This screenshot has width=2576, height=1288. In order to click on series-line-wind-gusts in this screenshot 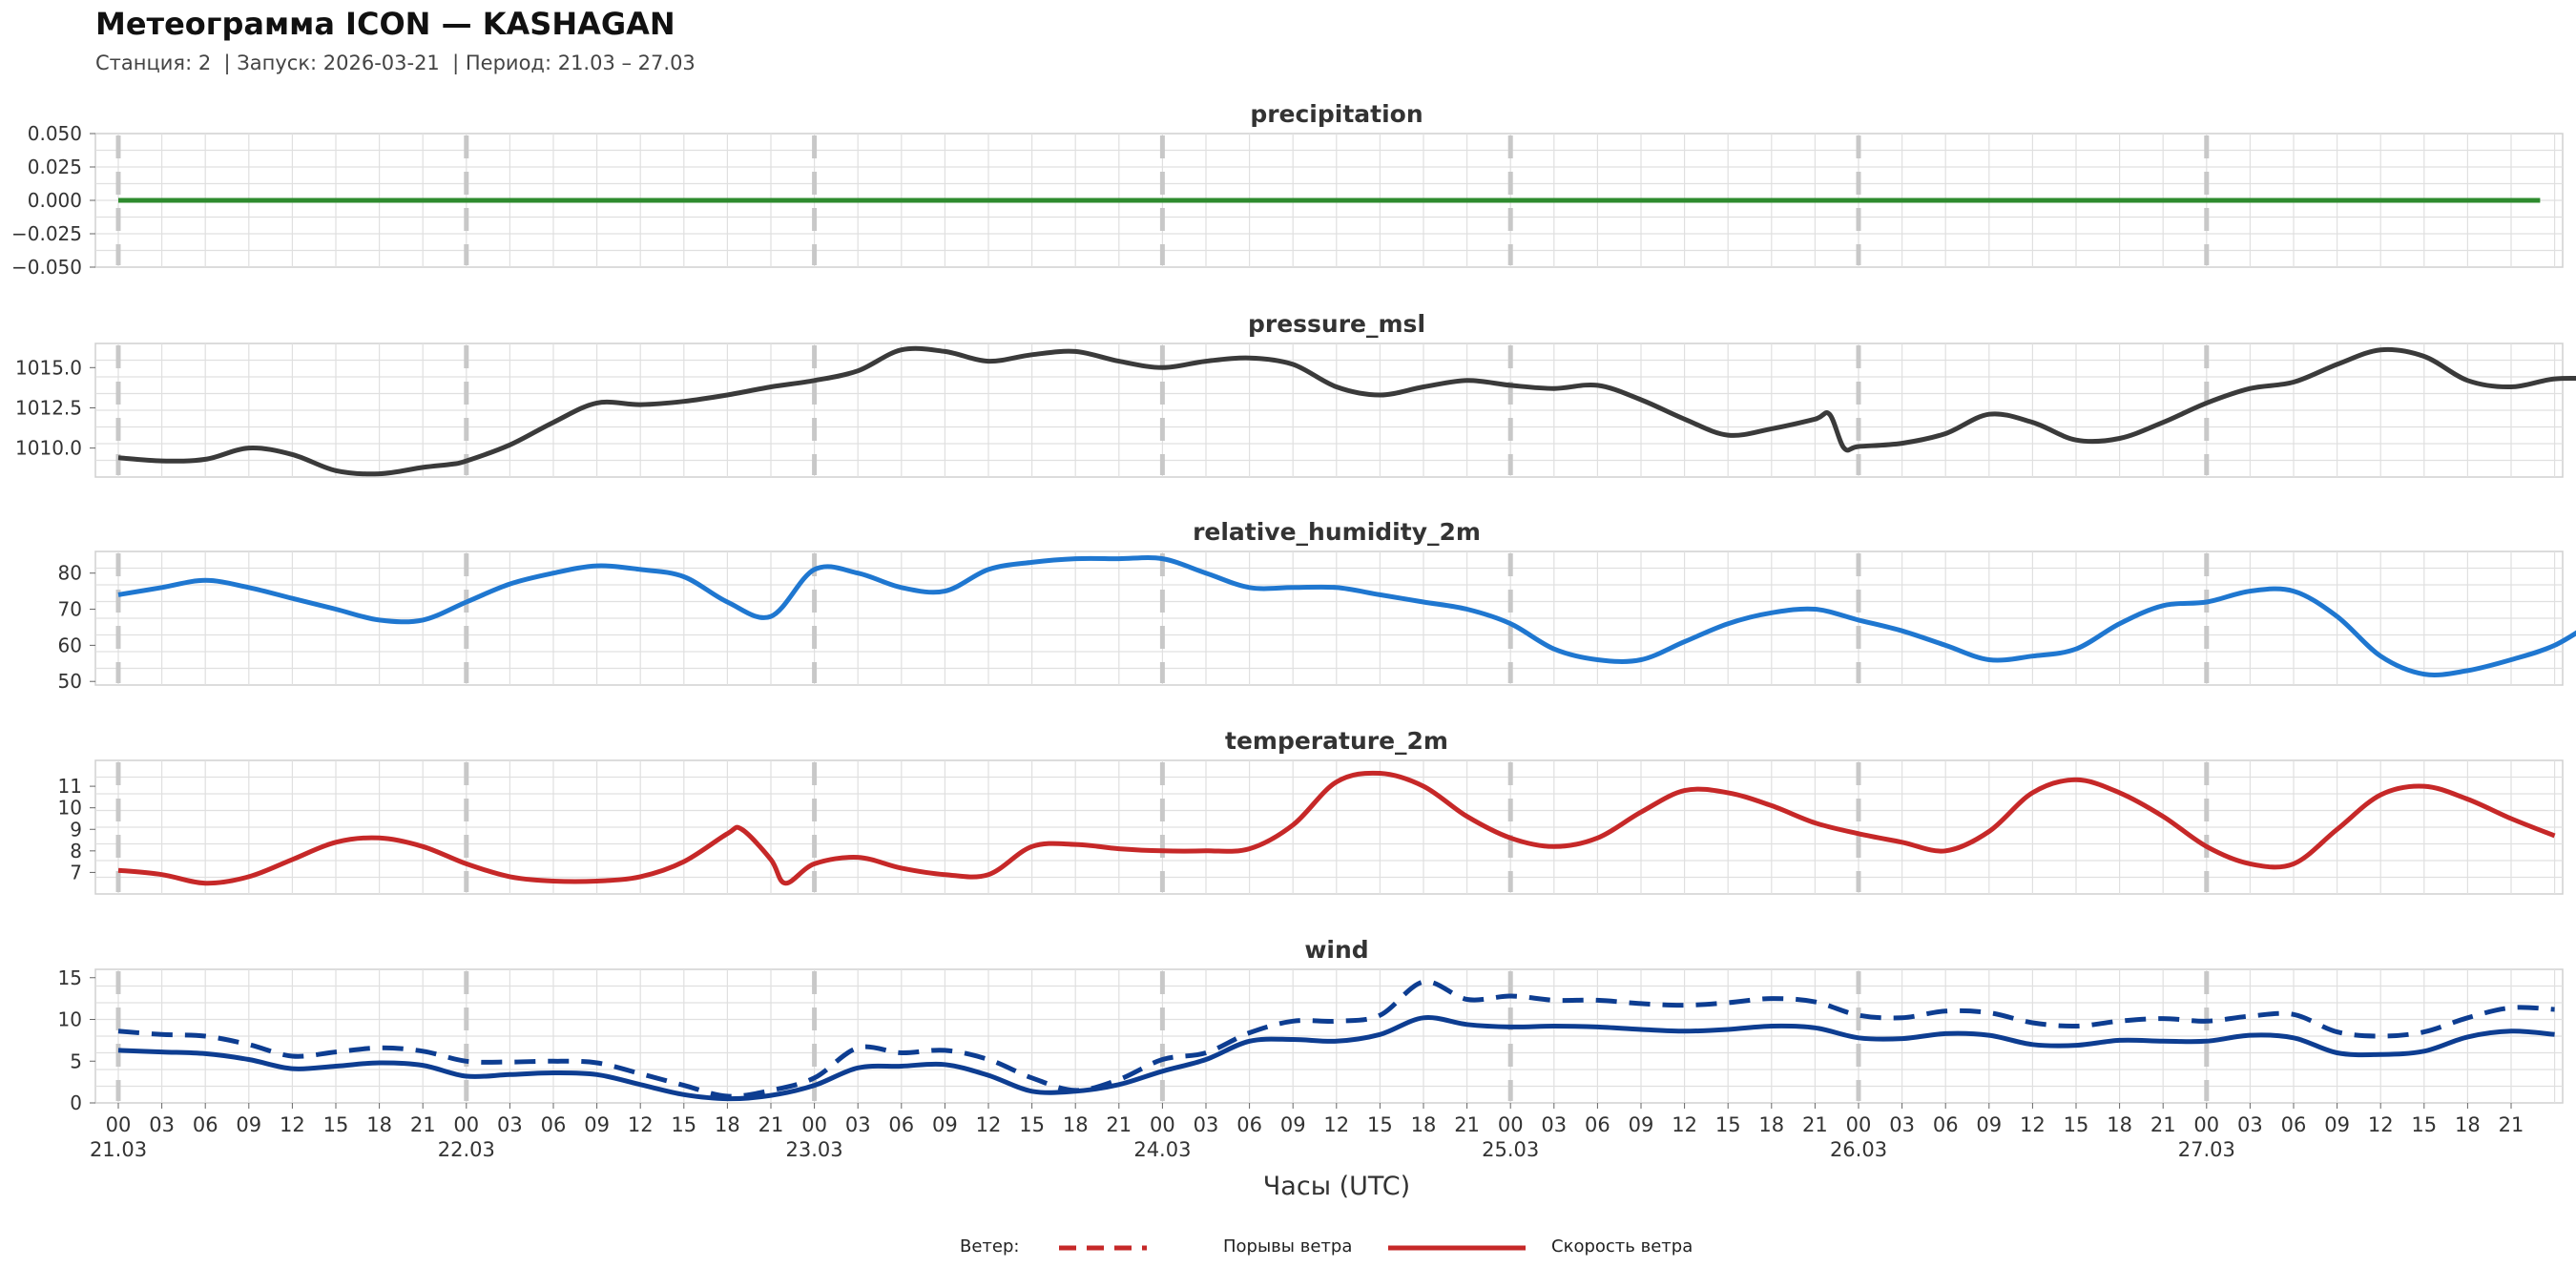, I will do `click(1336, 1039)`.